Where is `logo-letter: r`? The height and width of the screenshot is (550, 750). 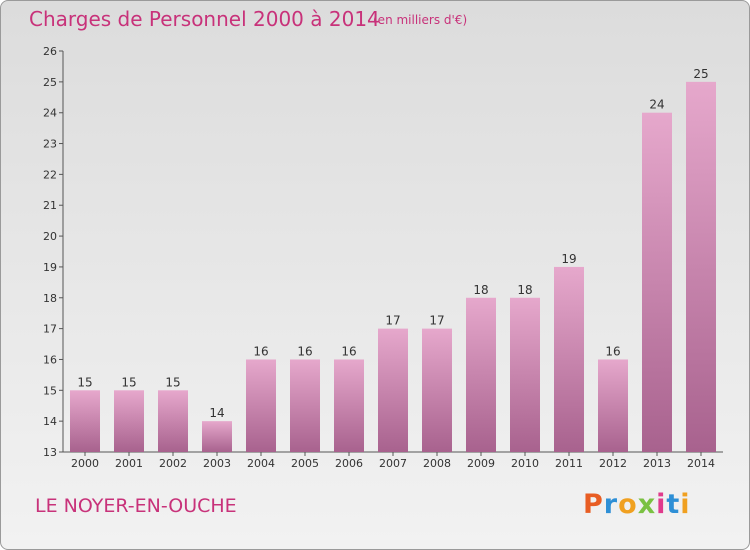 logo-letter: r is located at coordinates (611, 504).